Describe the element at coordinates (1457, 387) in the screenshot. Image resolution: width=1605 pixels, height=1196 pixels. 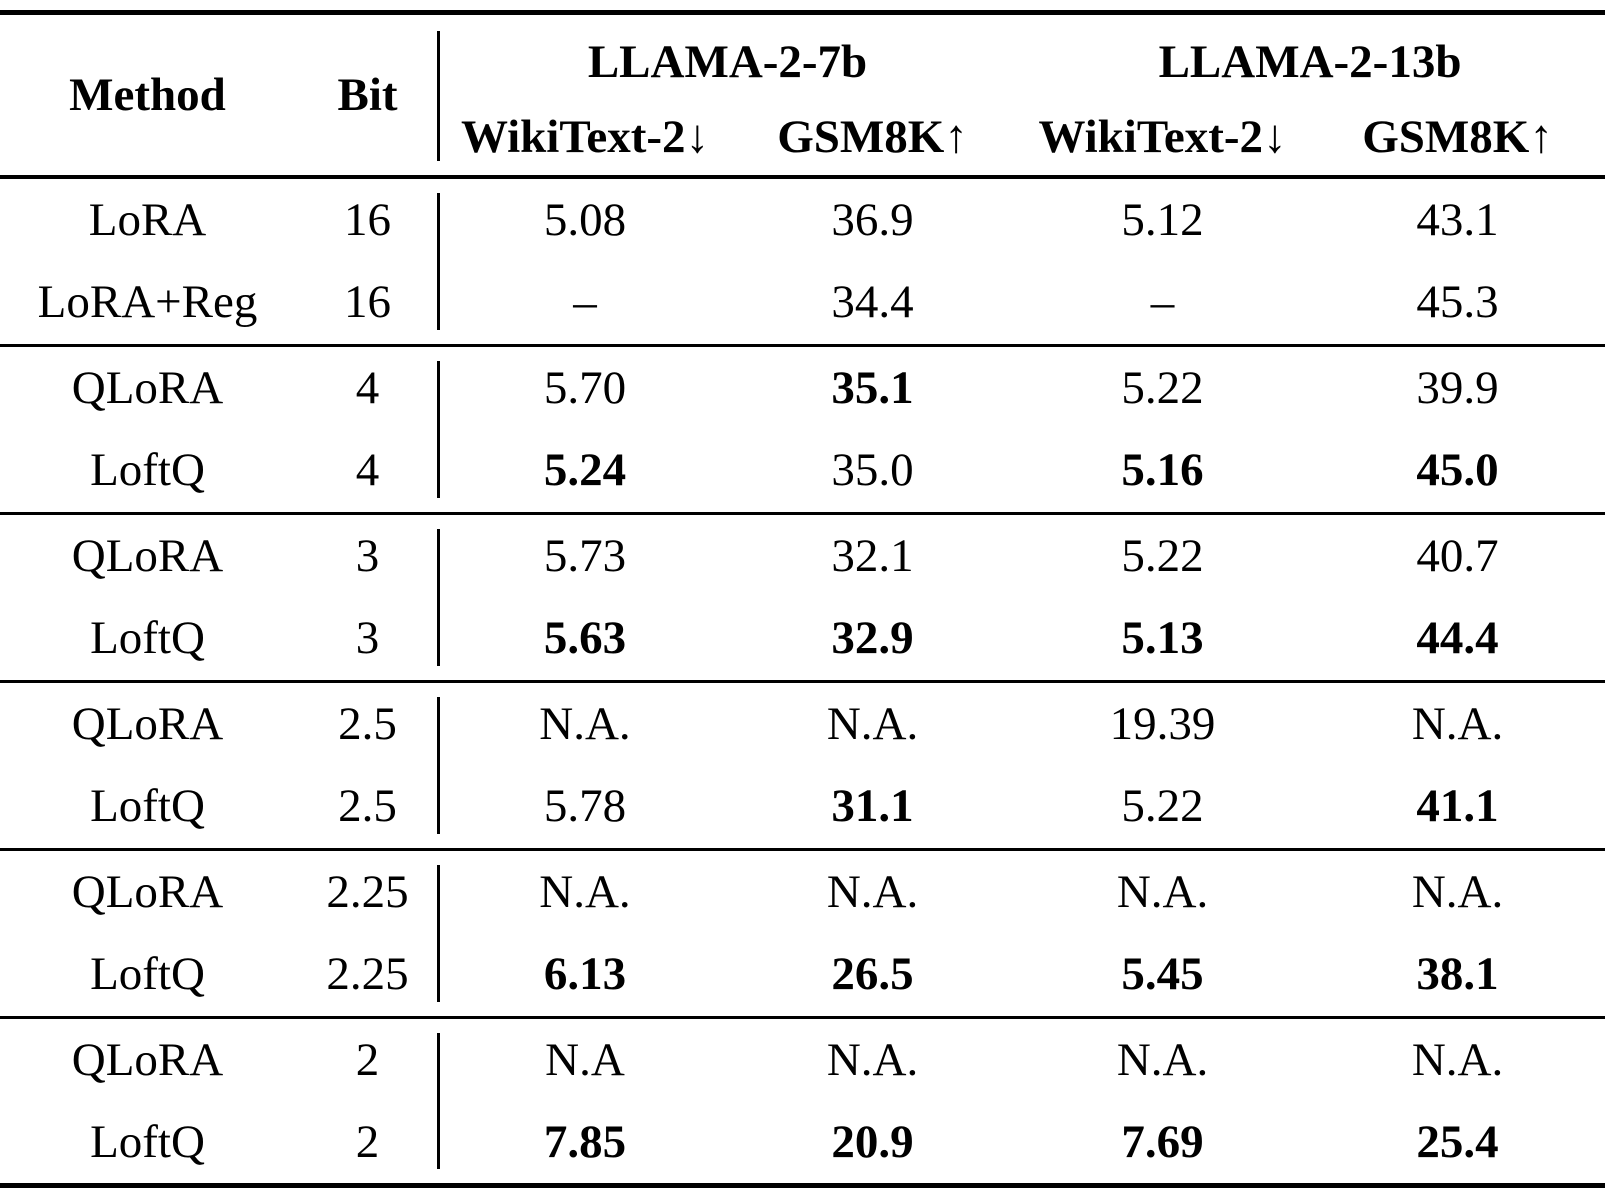
I see `value-cell: 39.9` at that location.